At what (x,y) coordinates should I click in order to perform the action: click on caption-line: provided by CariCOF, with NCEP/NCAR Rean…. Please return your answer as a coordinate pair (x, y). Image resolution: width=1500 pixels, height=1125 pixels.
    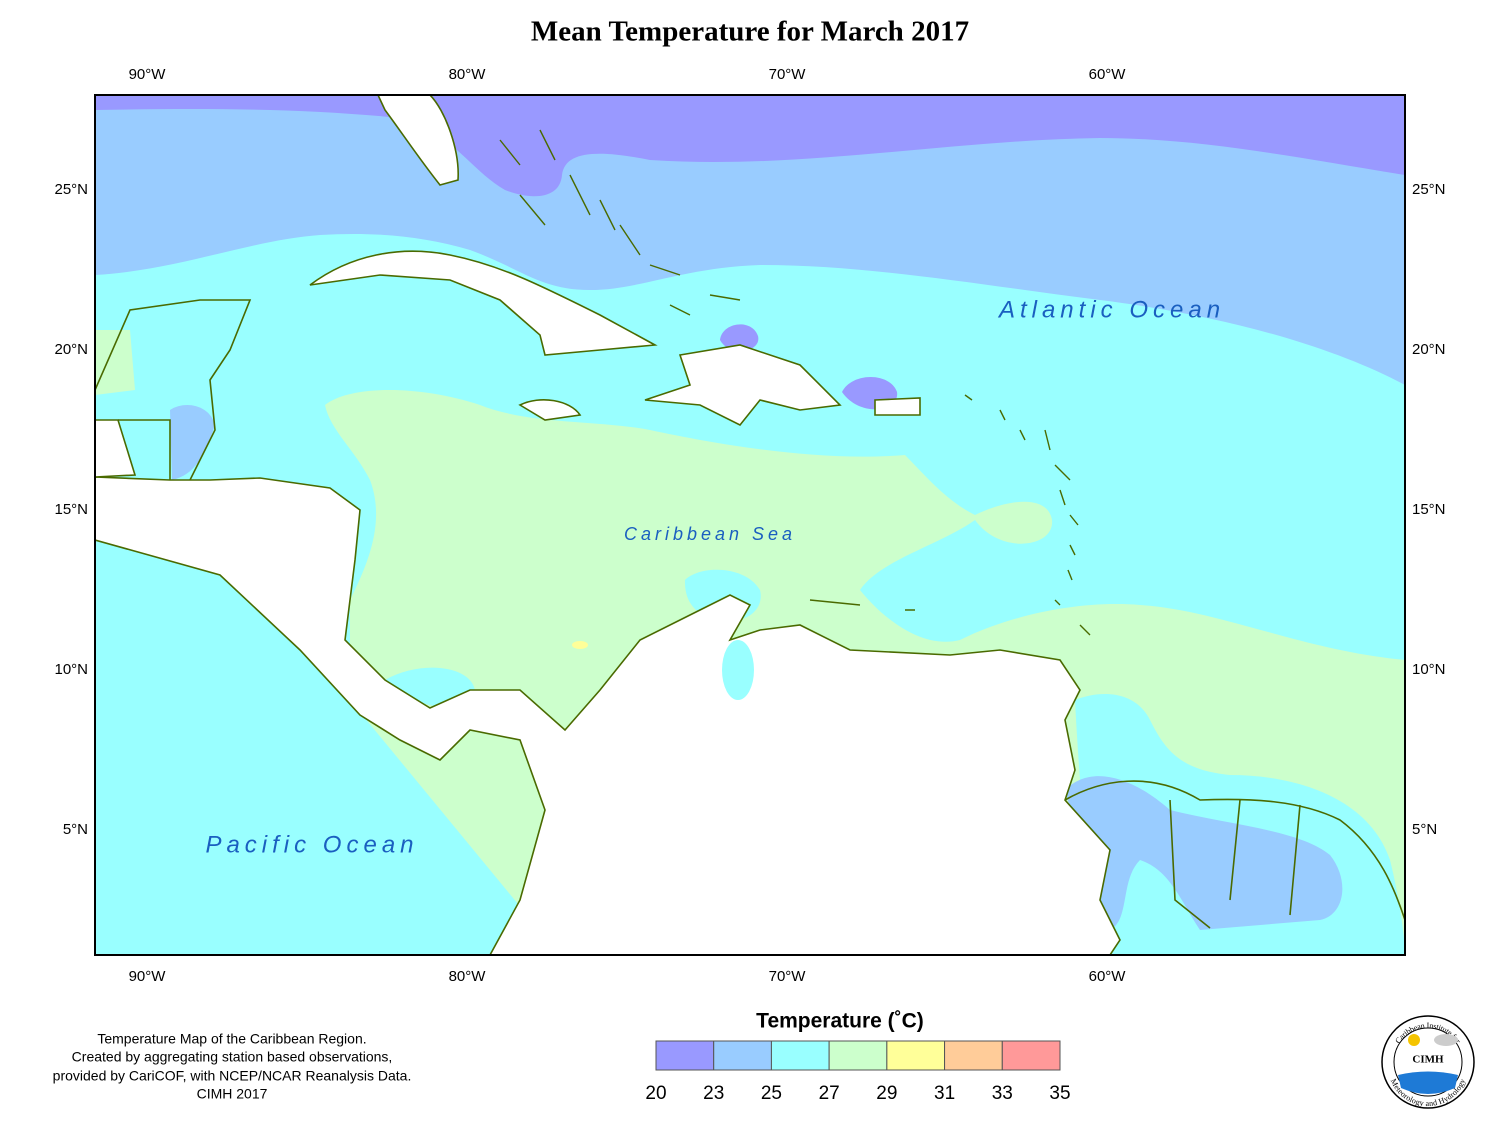
    Looking at the image, I should click on (232, 1076).